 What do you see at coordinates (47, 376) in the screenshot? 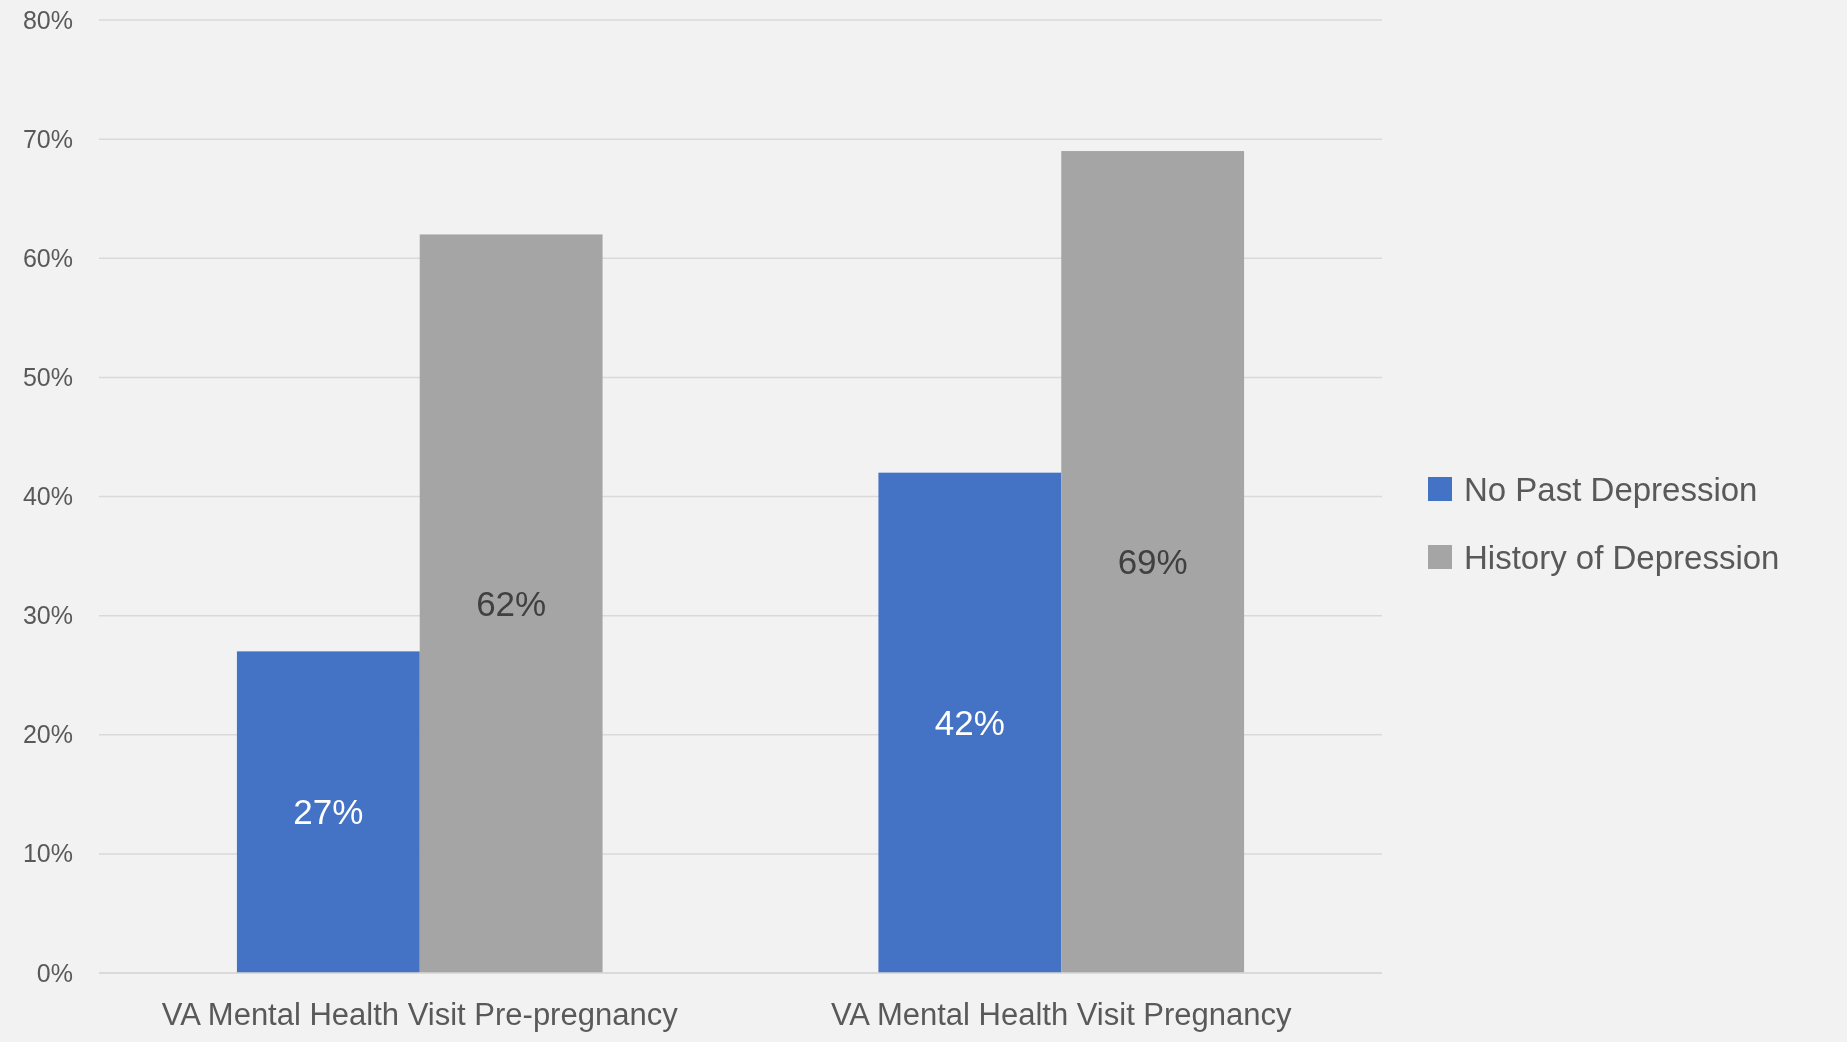
I see `y-tick-label: 50%` at bounding box center [47, 376].